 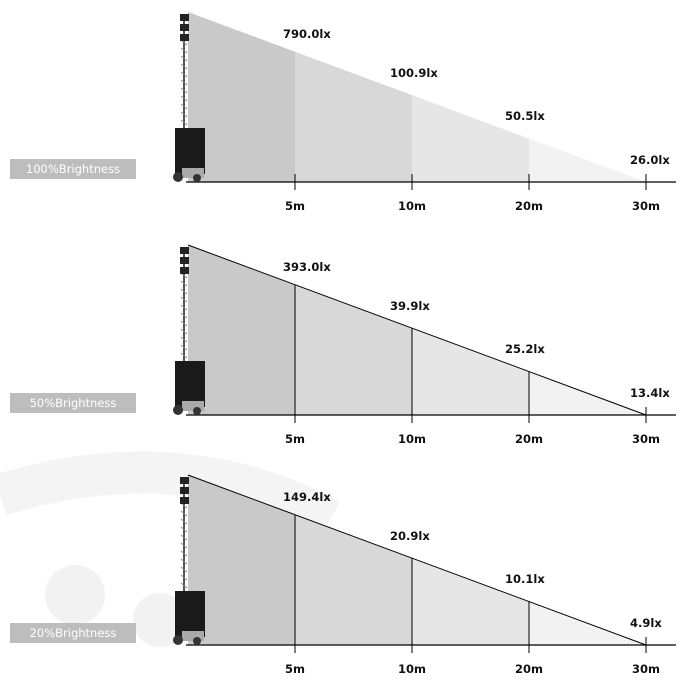 I want to click on lux-value: 26.0lx, so click(x=650, y=160).